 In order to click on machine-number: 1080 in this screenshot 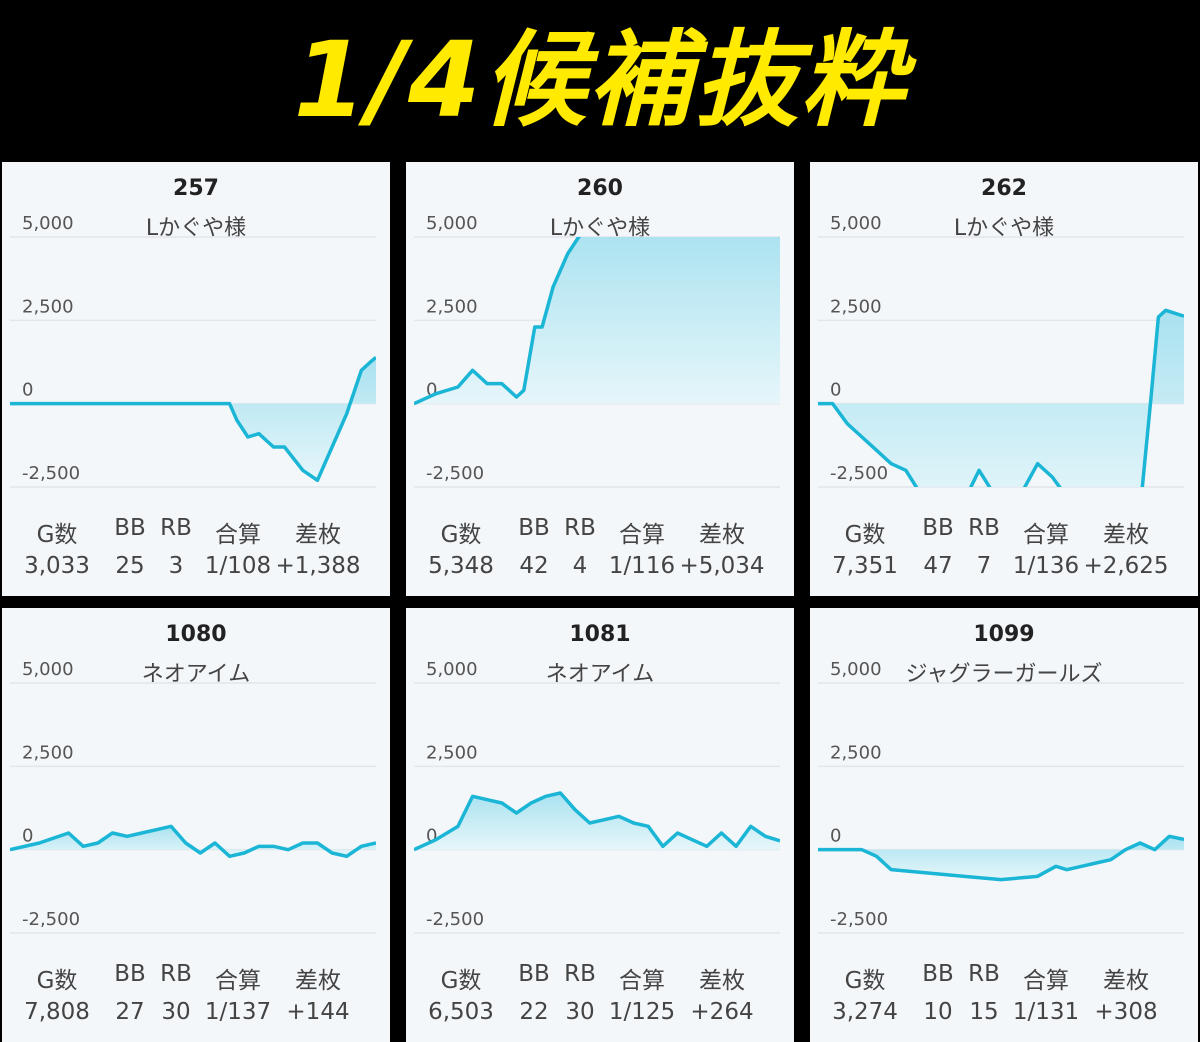, I will do `click(196, 634)`.